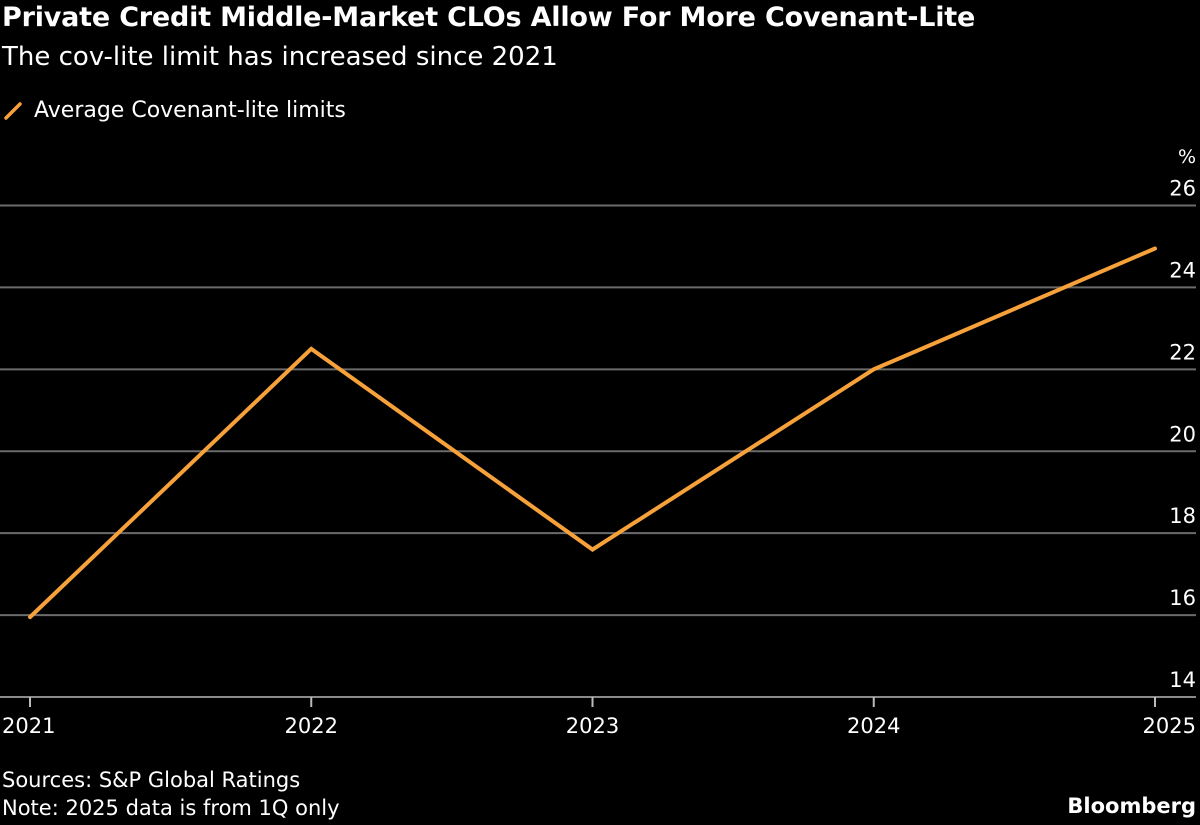 Image resolution: width=1200 pixels, height=825 pixels. What do you see at coordinates (171, 808) in the screenshot?
I see `footnote: Note: 2025 data is from 1Q only` at bounding box center [171, 808].